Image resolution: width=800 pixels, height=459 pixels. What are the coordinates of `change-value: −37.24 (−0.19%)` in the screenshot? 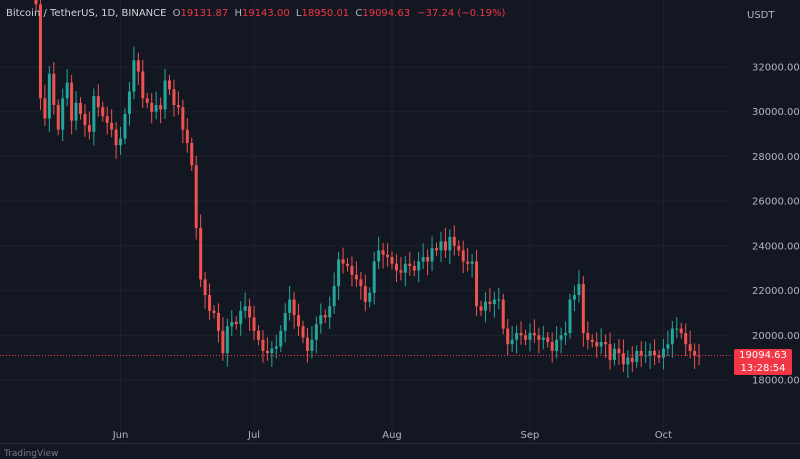 It's located at (461, 13).